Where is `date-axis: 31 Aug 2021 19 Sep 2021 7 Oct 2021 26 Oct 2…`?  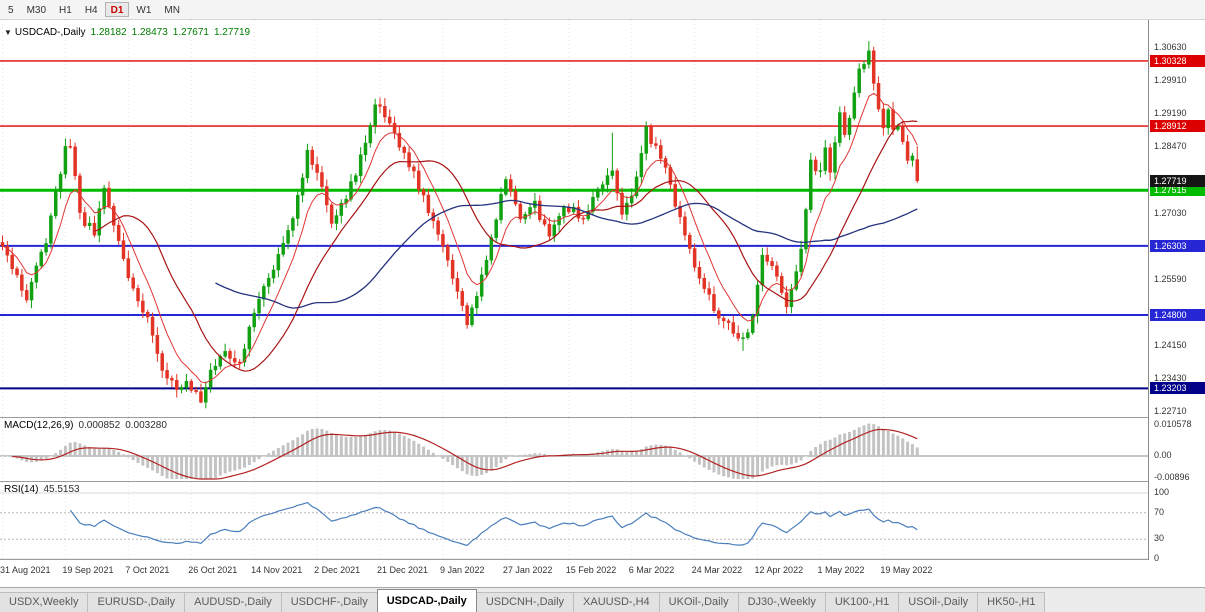
date-axis: 31 Aug 2021 19 Sep 2021 7 Oct 2021 26 Oct 2… is located at coordinates (574, 573).